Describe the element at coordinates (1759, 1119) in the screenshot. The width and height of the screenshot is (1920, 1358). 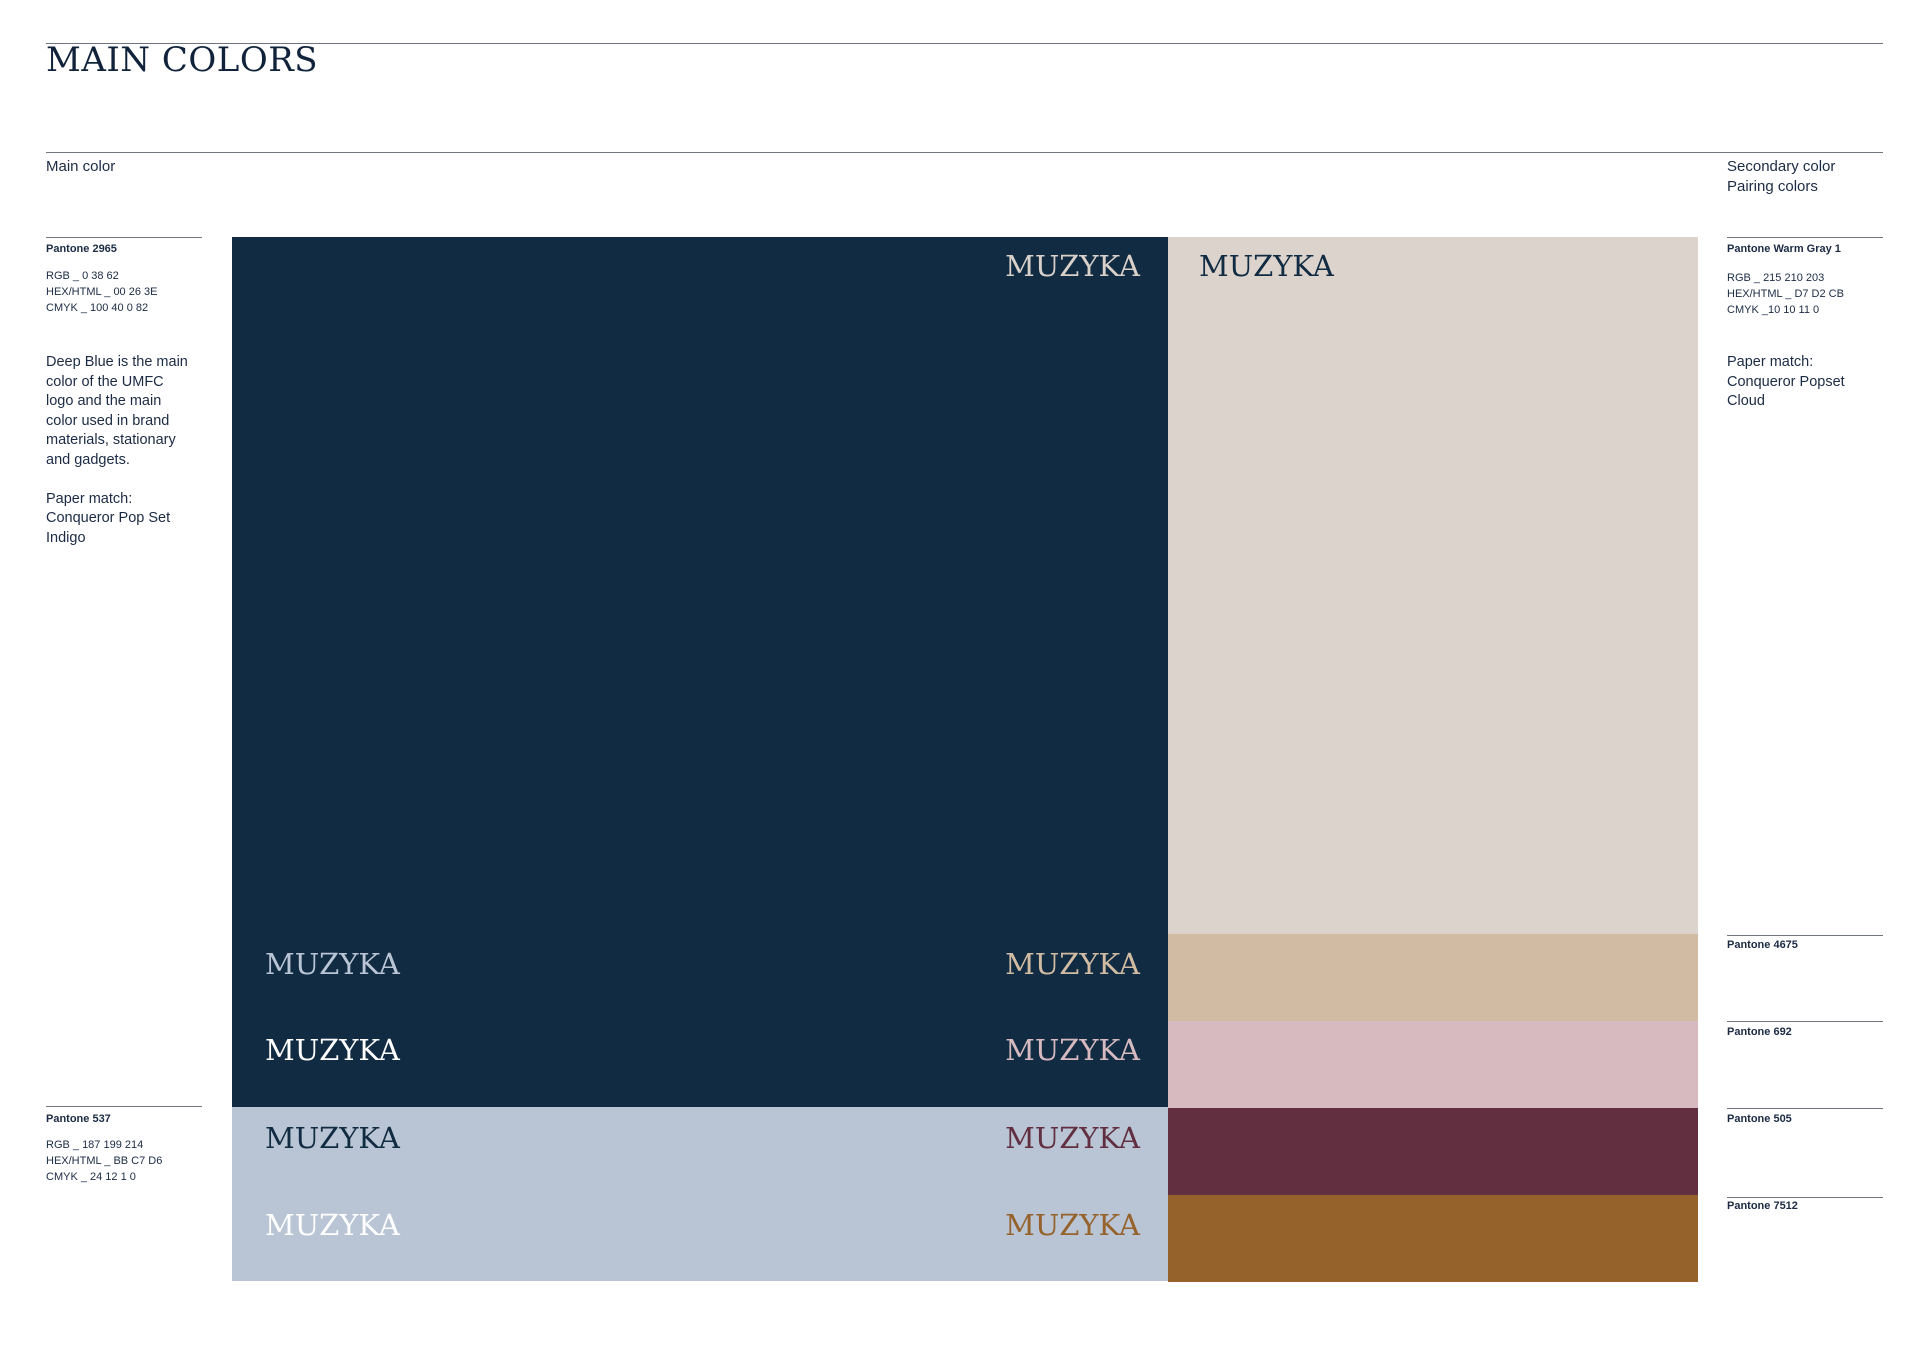
I see `pairing-pantone-3: Pantone 505` at that location.